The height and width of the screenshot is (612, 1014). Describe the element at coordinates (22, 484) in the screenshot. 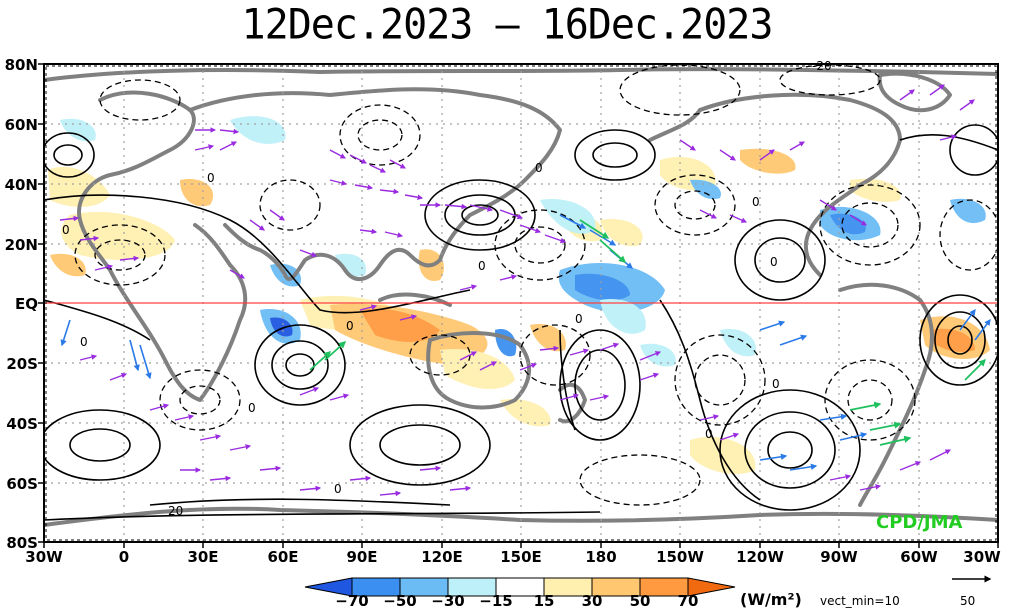

I see `lat-label-60s: 60S` at that location.